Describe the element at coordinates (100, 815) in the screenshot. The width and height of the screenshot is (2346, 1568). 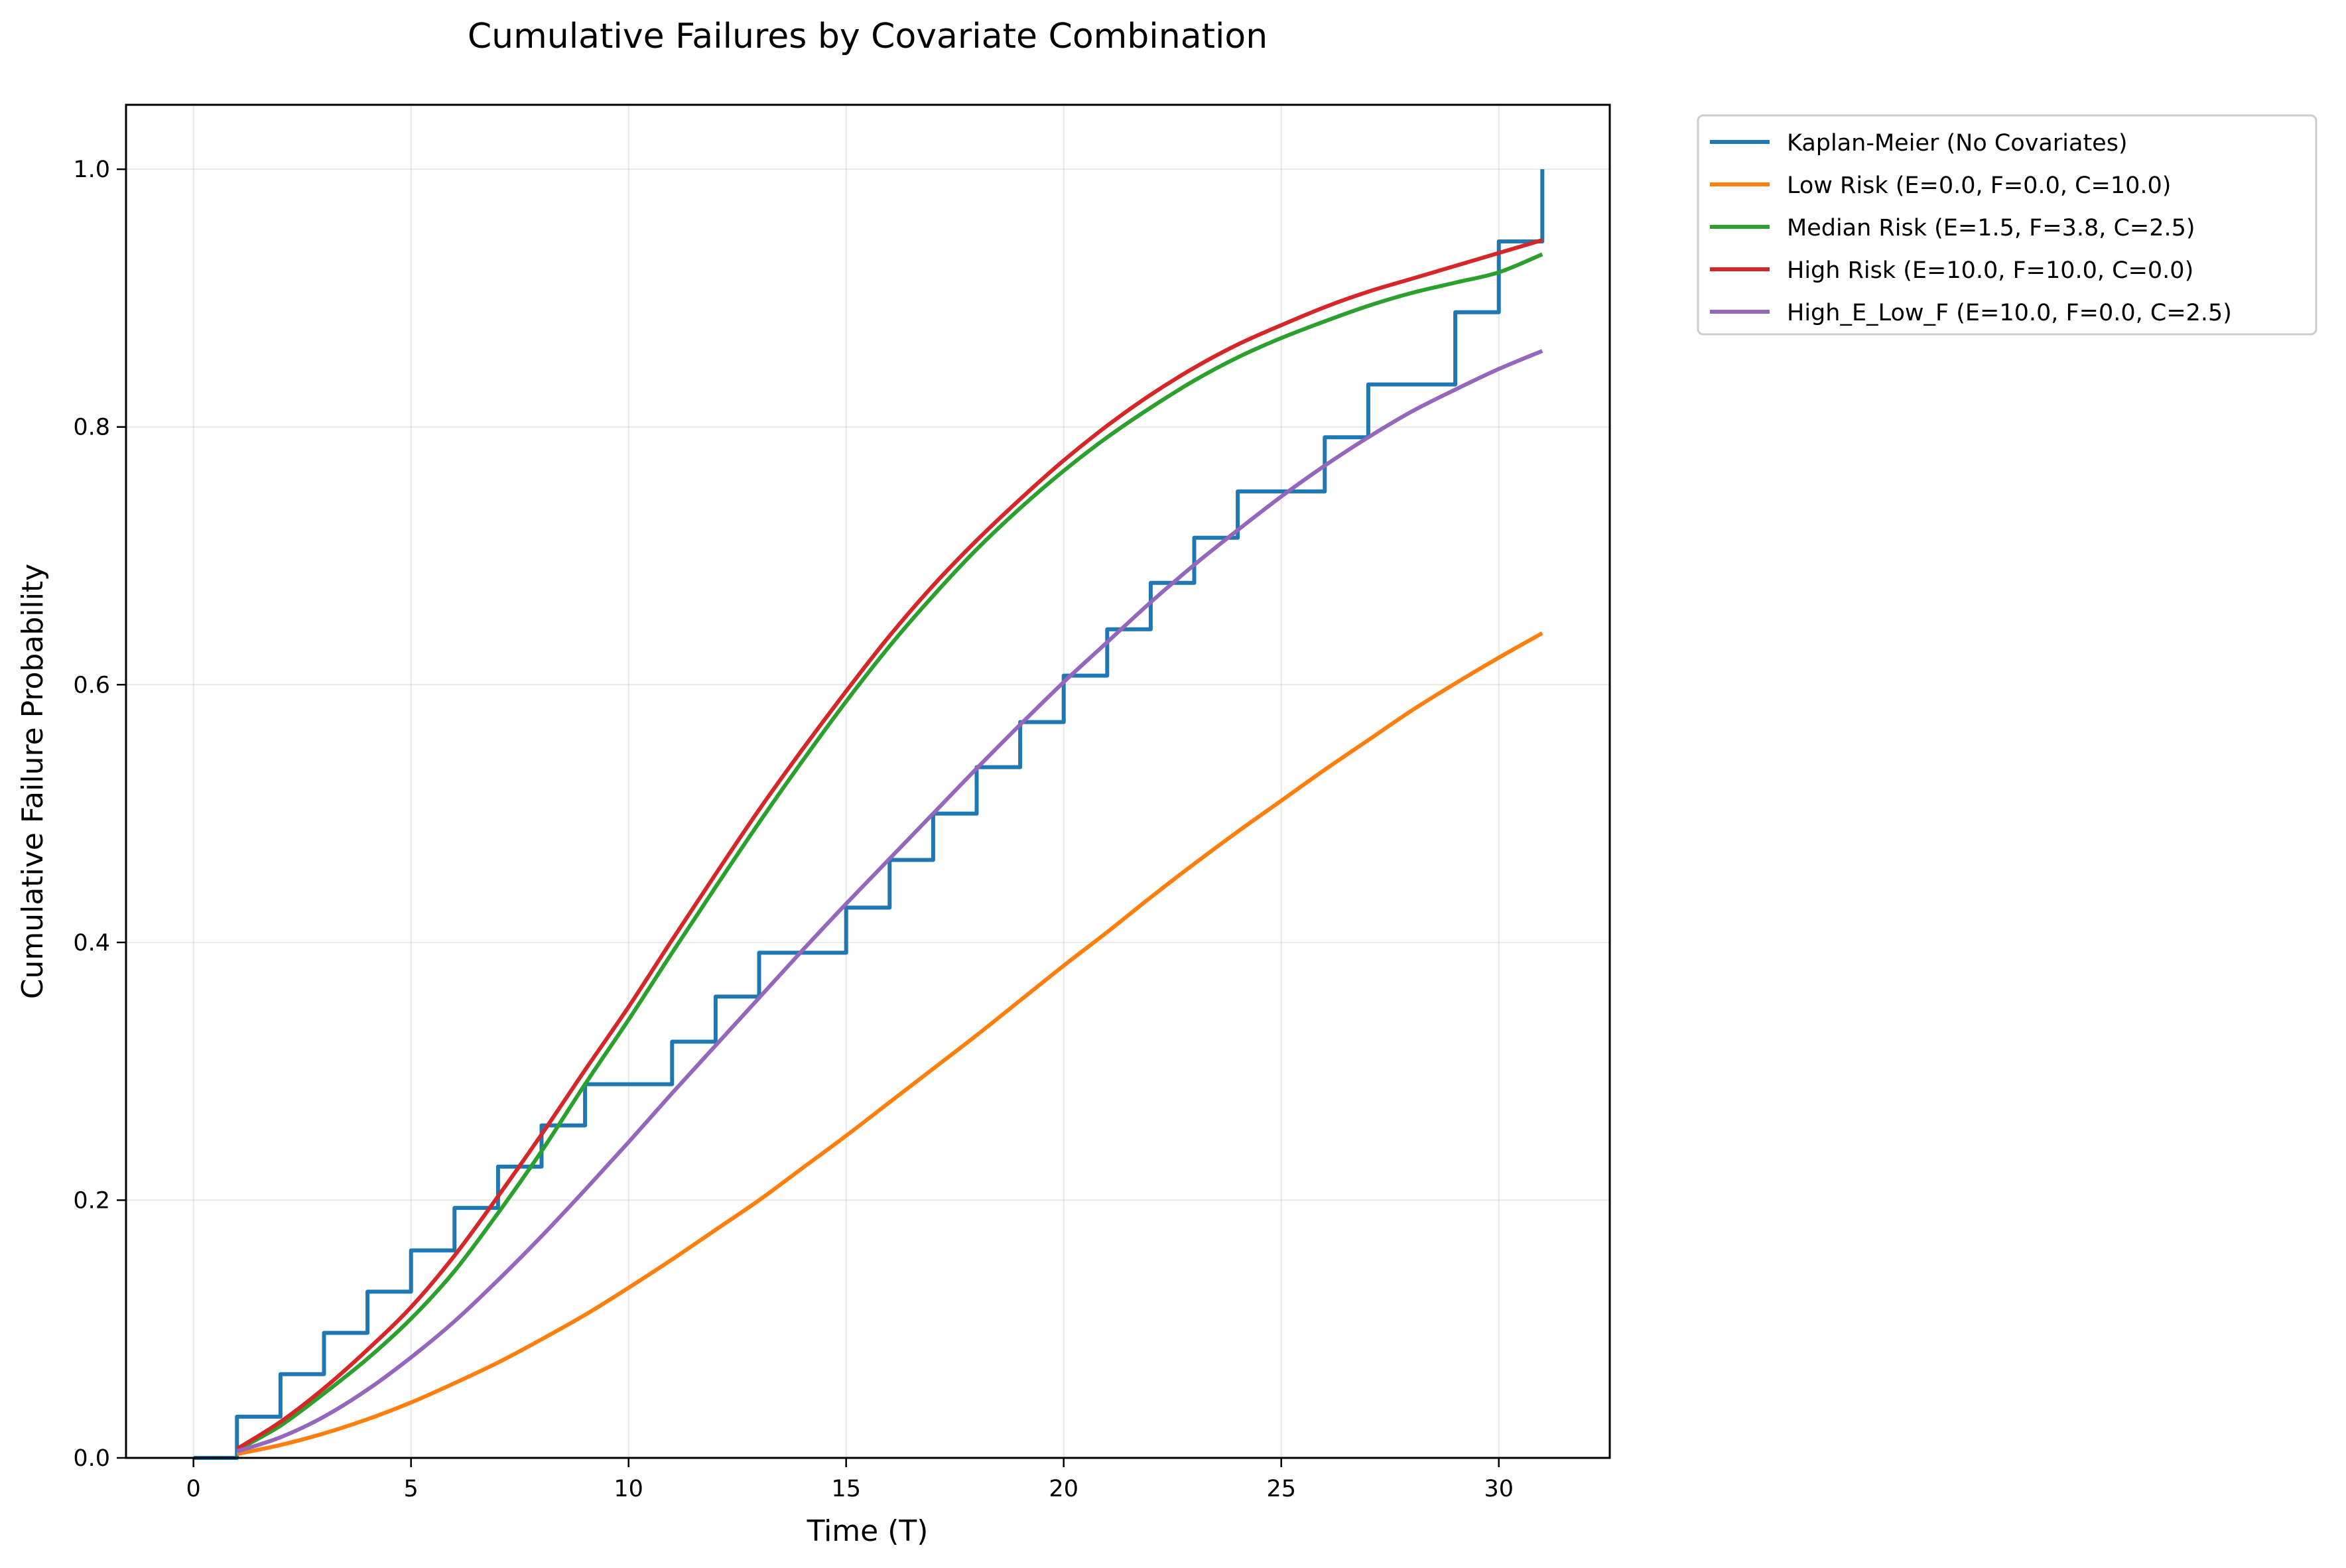
I see `y-axis: 0.0 0.2 0.4 0.6 0.8 1.0` at that location.